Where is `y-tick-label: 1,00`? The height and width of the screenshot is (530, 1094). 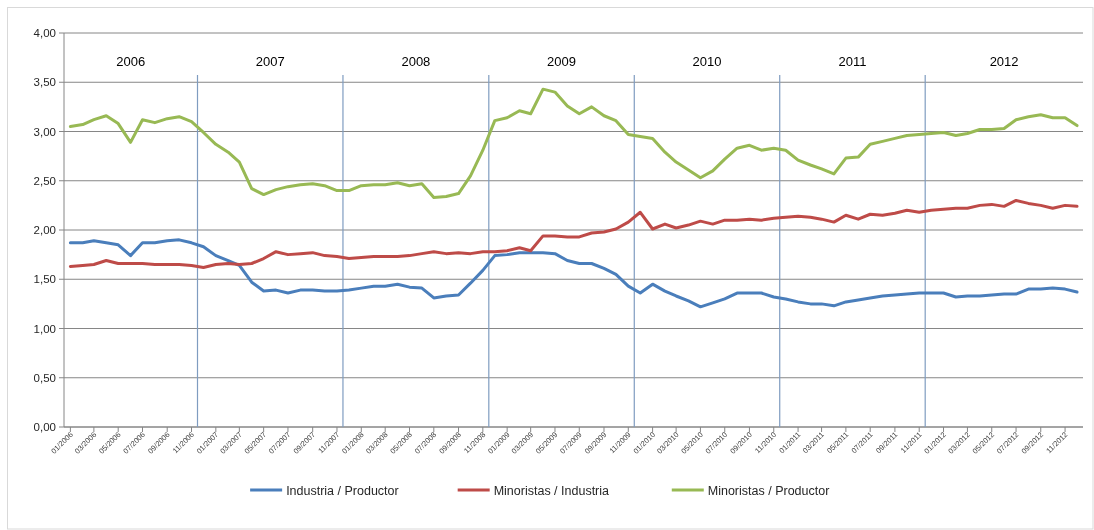
y-tick-label: 1,00 is located at coordinates (44, 328).